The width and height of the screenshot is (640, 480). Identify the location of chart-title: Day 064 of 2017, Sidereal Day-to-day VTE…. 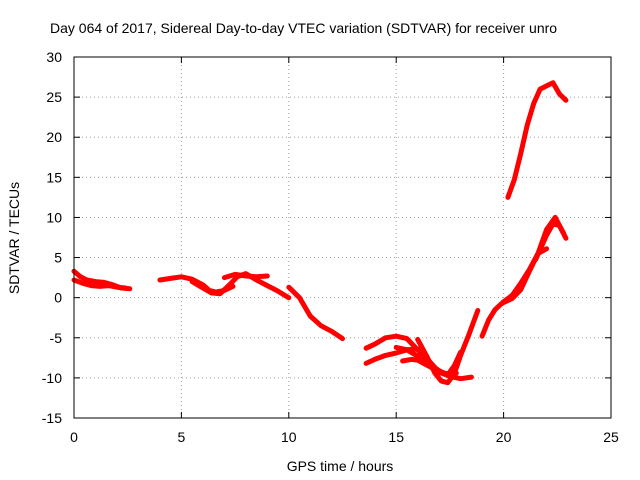
(303, 28).